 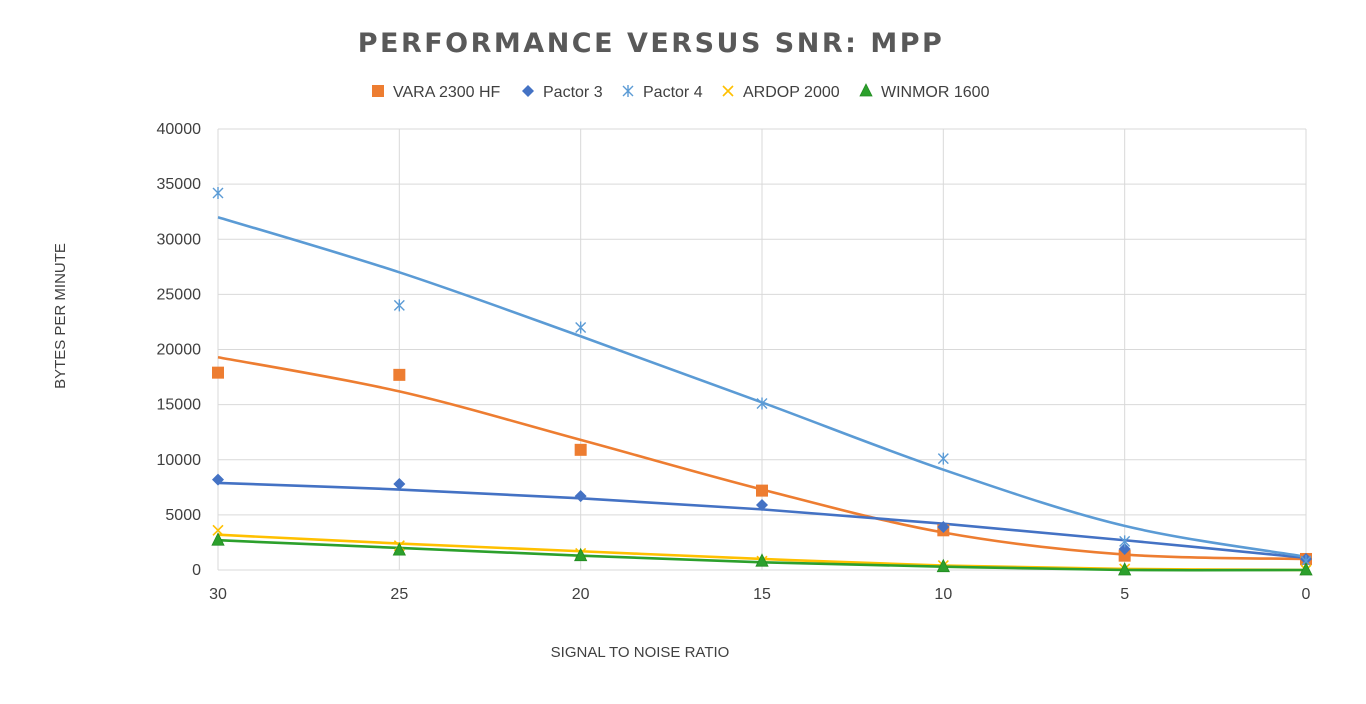 What do you see at coordinates (60, 316) in the screenshot?
I see `y-axis-title: BYTES PER MINUTE` at bounding box center [60, 316].